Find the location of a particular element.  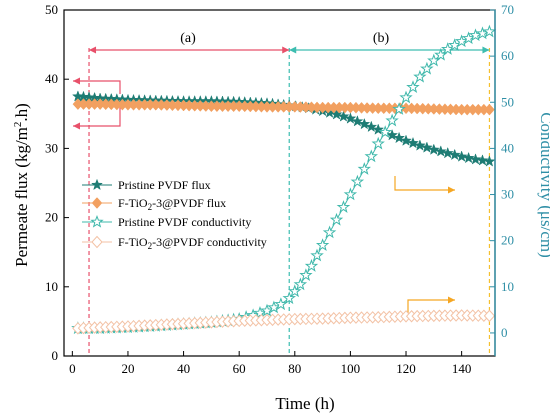

legend-label: Pristine PVDF flux is located at coordinates (164, 185).